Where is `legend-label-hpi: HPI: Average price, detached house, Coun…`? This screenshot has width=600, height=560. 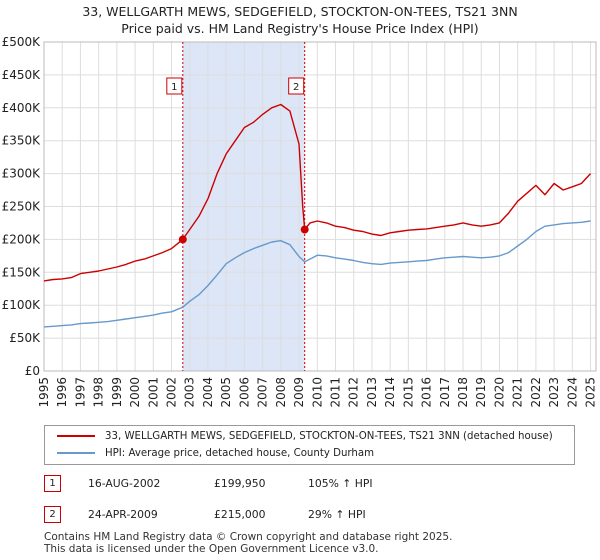 legend-label-hpi: HPI: Average price, detached house, Coun… is located at coordinates (240, 453).